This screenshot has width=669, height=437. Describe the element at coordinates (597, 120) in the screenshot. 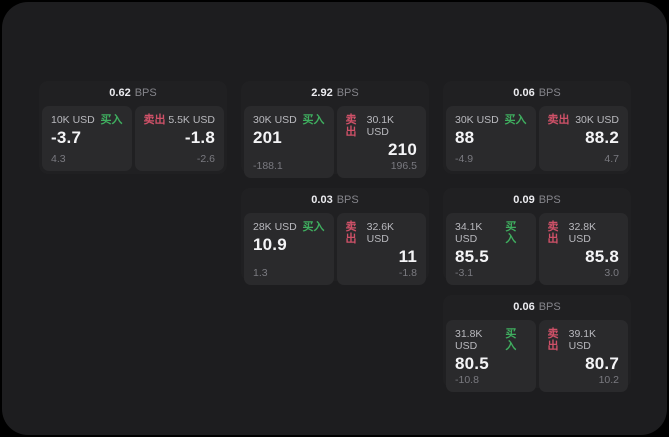

I see `sell-amount: 30K USD` at that location.